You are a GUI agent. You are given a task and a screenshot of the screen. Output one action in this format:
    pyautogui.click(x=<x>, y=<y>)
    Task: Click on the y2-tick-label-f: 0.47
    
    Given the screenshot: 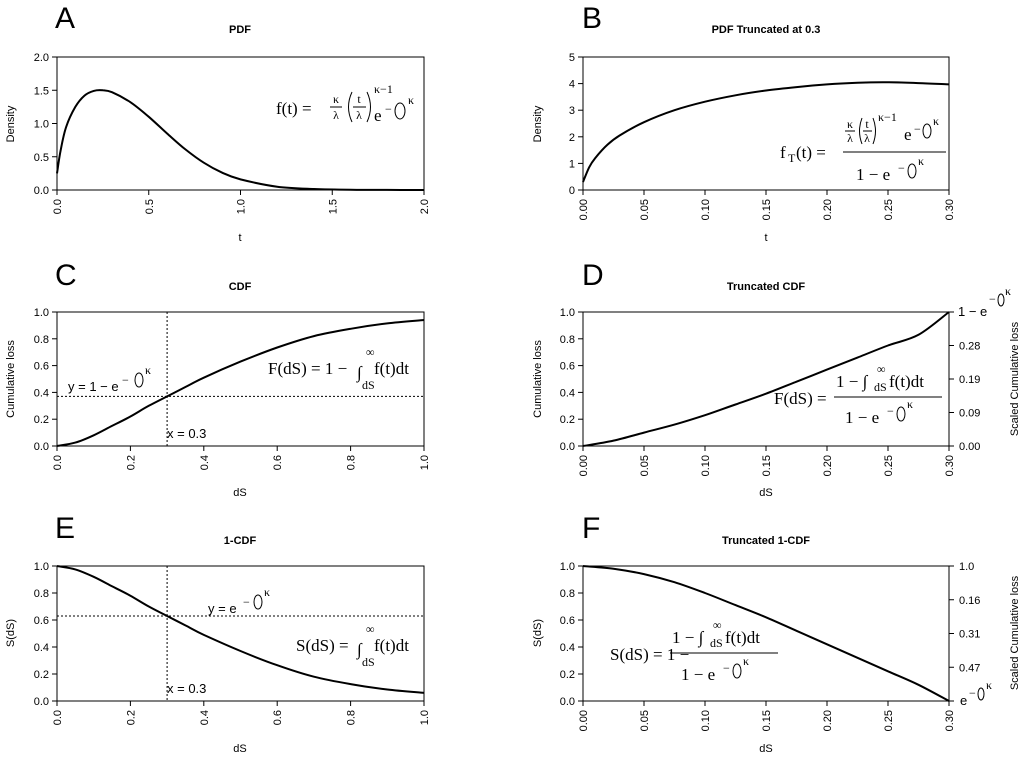 What is the action you would take?
    pyautogui.click(x=969, y=668)
    